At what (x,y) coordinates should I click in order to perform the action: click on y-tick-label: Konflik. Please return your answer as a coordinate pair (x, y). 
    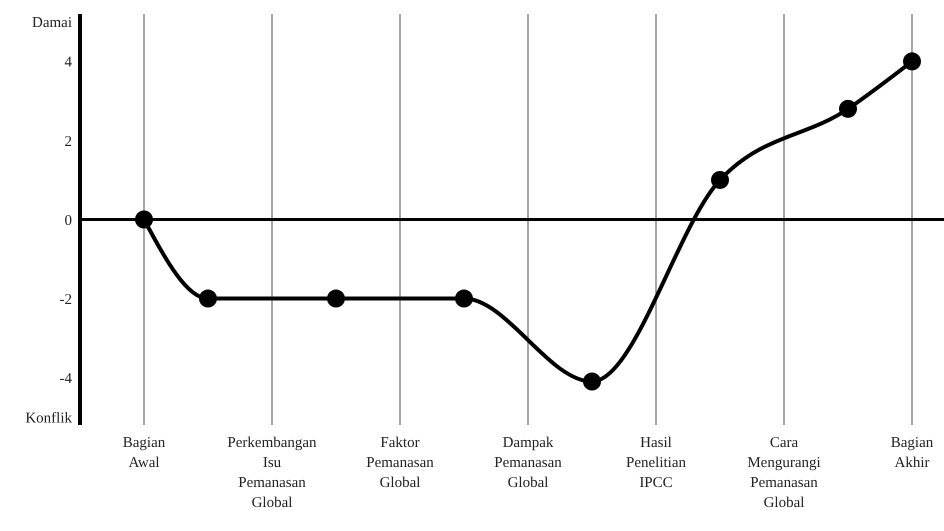
    Looking at the image, I should click on (48, 418).